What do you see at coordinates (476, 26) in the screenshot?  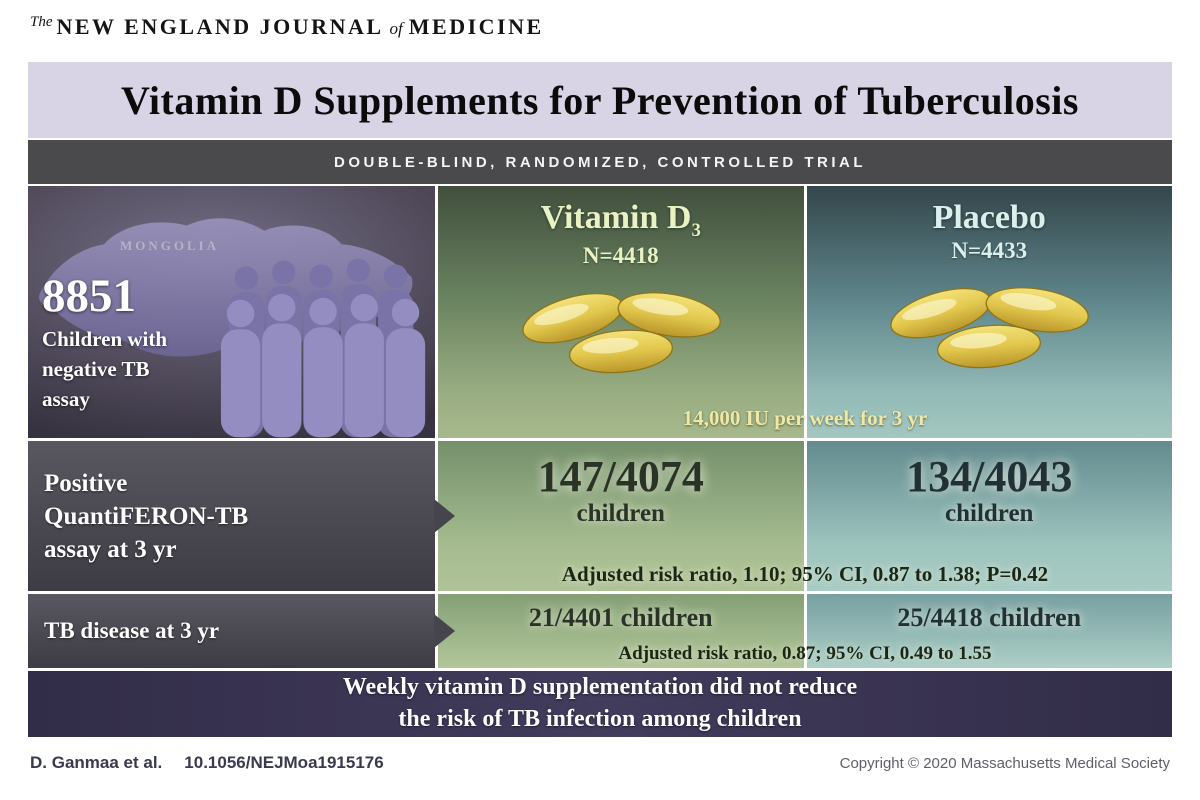 I see `masthead-medicine: MEDICINE` at bounding box center [476, 26].